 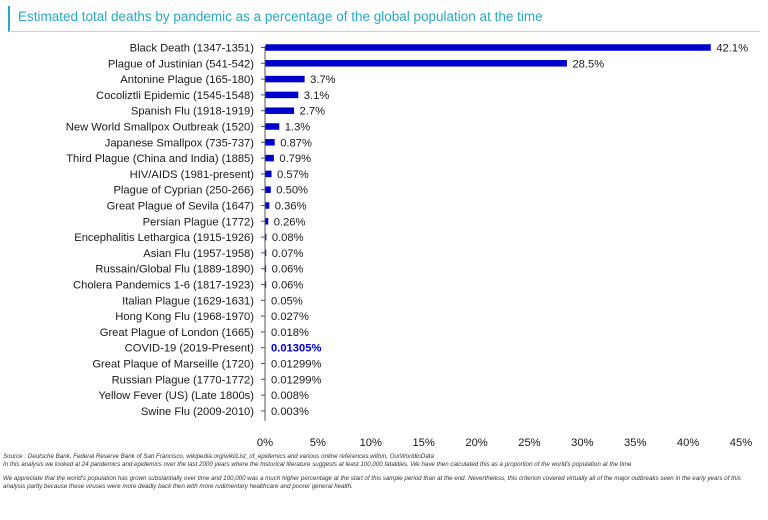 What do you see at coordinates (266, 284) in the screenshot?
I see `bar-cholera-pandemics-1-6-1817-1923` at bounding box center [266, 284].